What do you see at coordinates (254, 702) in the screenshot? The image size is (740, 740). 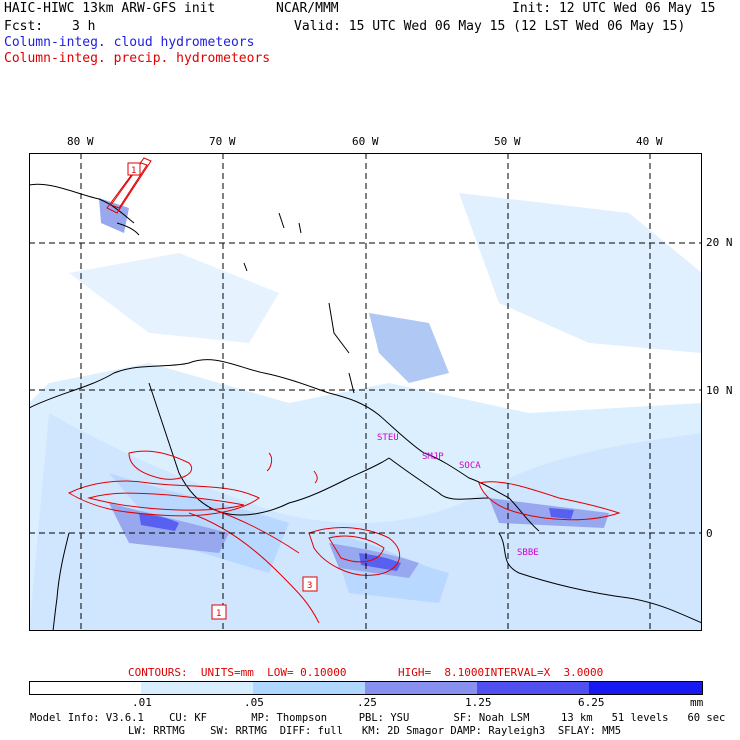 I see `colorbar-label: .05` at bounding box center [254, 702].